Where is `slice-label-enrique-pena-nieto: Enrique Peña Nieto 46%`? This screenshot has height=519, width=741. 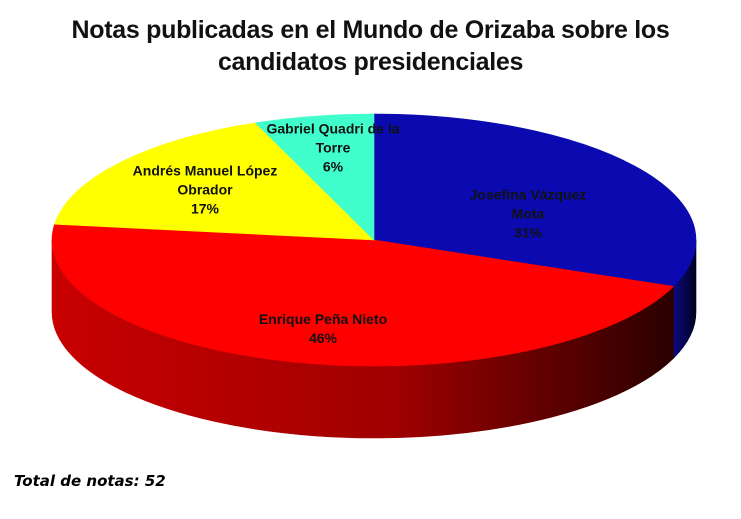 slice-label-enrique-pena-nieto: Enrique Peña Nieto 46% is located at coordinates (323, 329).